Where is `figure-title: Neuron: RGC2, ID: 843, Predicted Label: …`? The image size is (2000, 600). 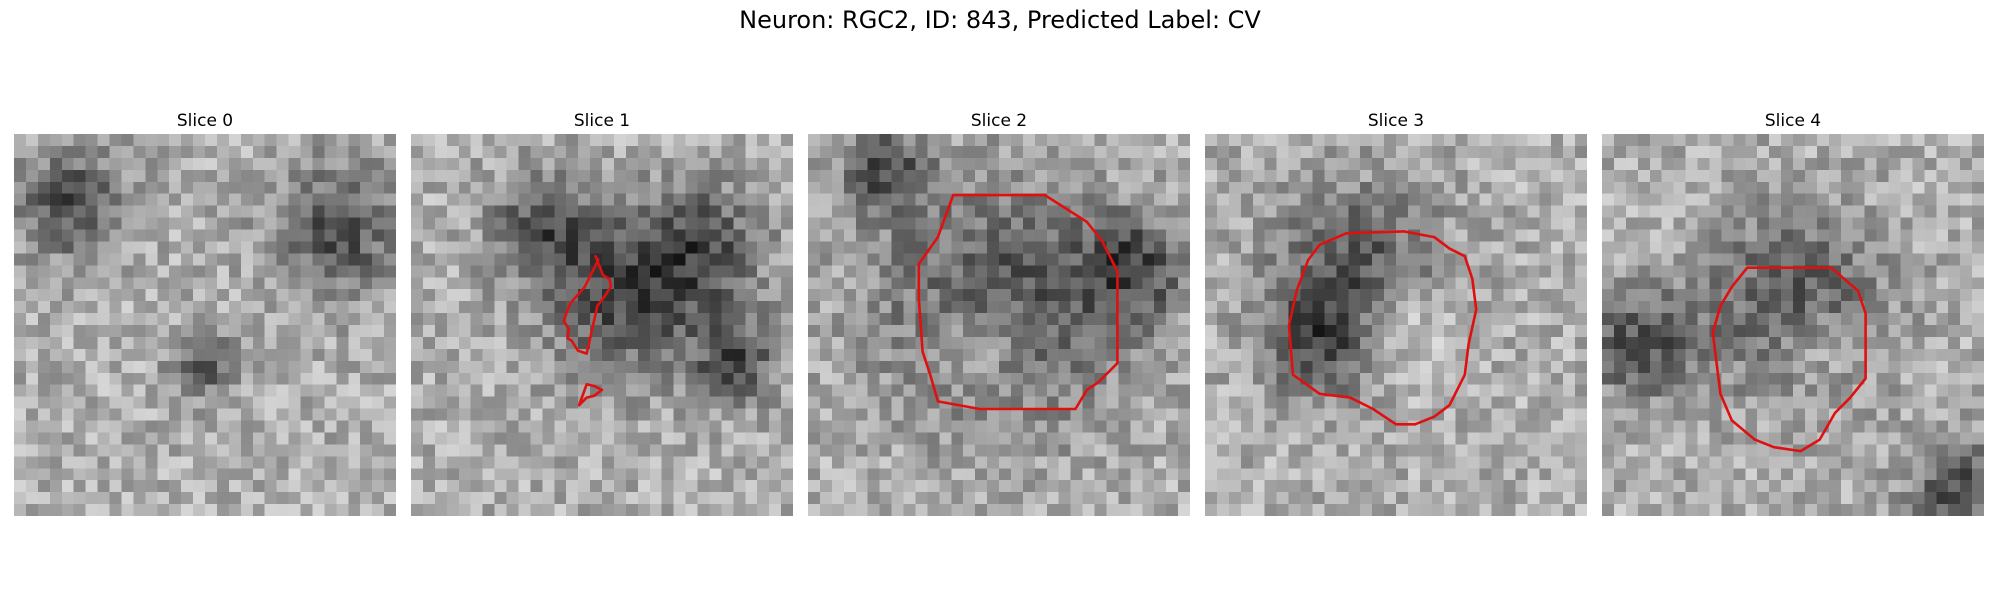 figure-title: Neuron: RGC2, ID: 843, Predicted Label: … is located at coordinates (1000, 20).